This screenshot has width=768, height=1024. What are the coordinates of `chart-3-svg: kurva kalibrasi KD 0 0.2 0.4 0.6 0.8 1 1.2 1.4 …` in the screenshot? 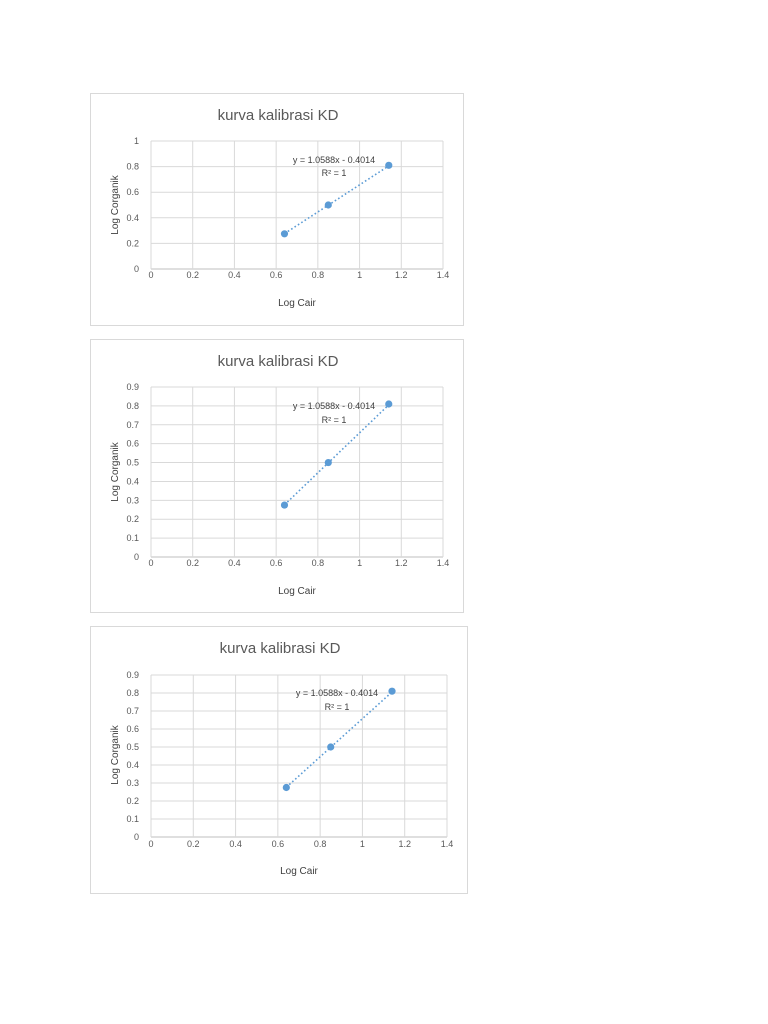 It's located at (282, 758).